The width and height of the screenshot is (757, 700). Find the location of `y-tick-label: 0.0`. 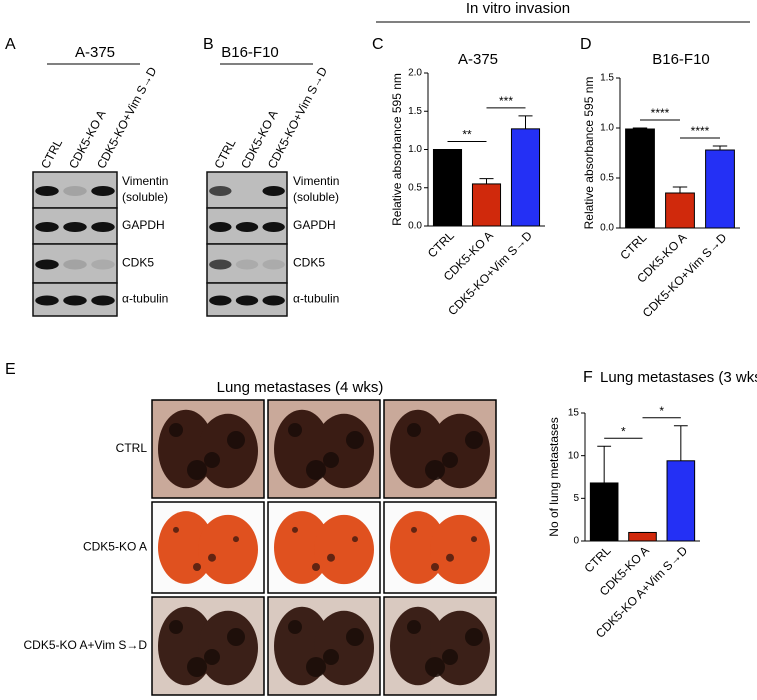

y-tick-label: 0.0 is located at coordinates (415, 226).